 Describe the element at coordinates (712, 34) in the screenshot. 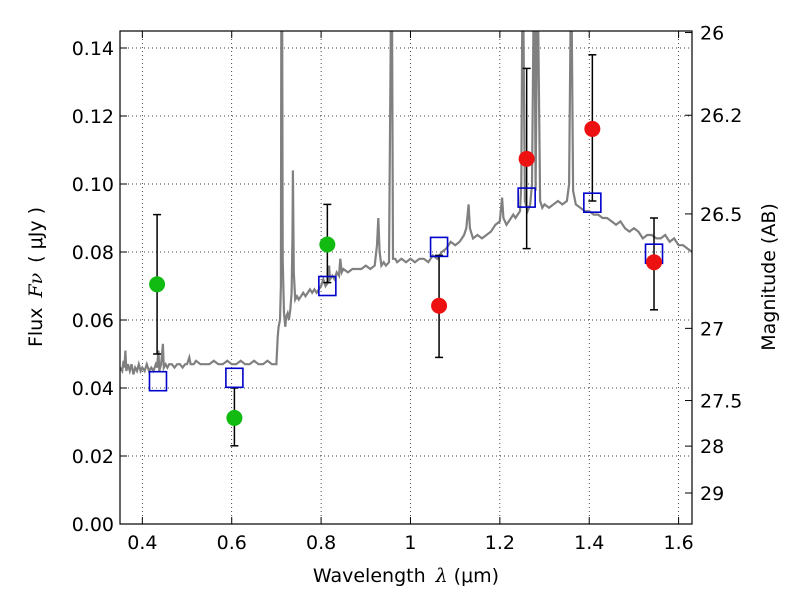

I see `mag-tick-label: 26` at that location.